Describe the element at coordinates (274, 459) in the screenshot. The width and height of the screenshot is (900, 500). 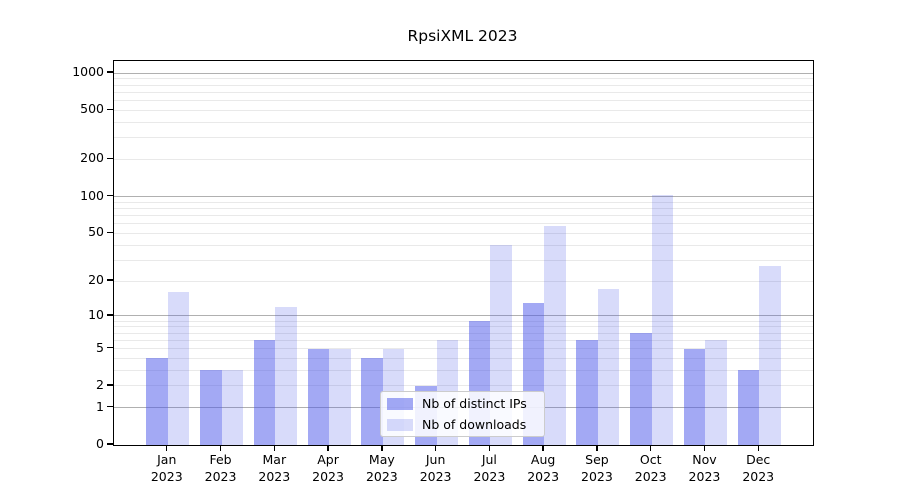
I see `x-tick-month-text: Mar` at that location.